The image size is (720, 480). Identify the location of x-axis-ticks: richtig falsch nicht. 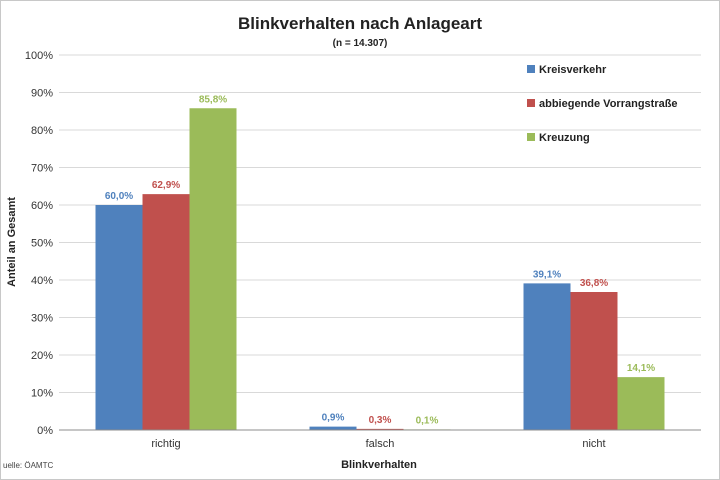
(378, 444).